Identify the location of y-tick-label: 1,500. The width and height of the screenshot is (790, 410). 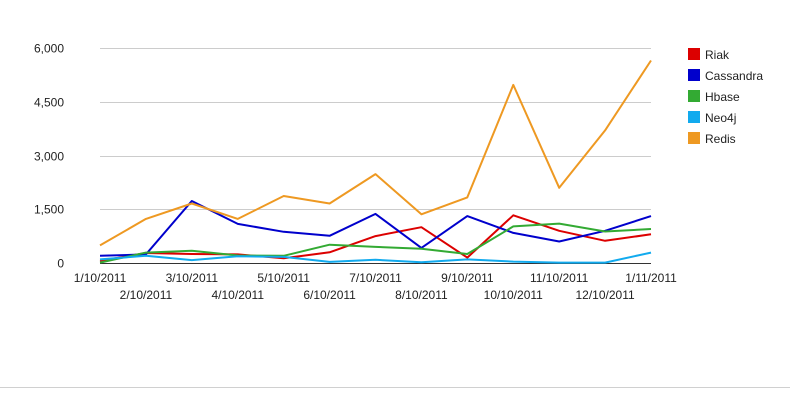
(49, 210).